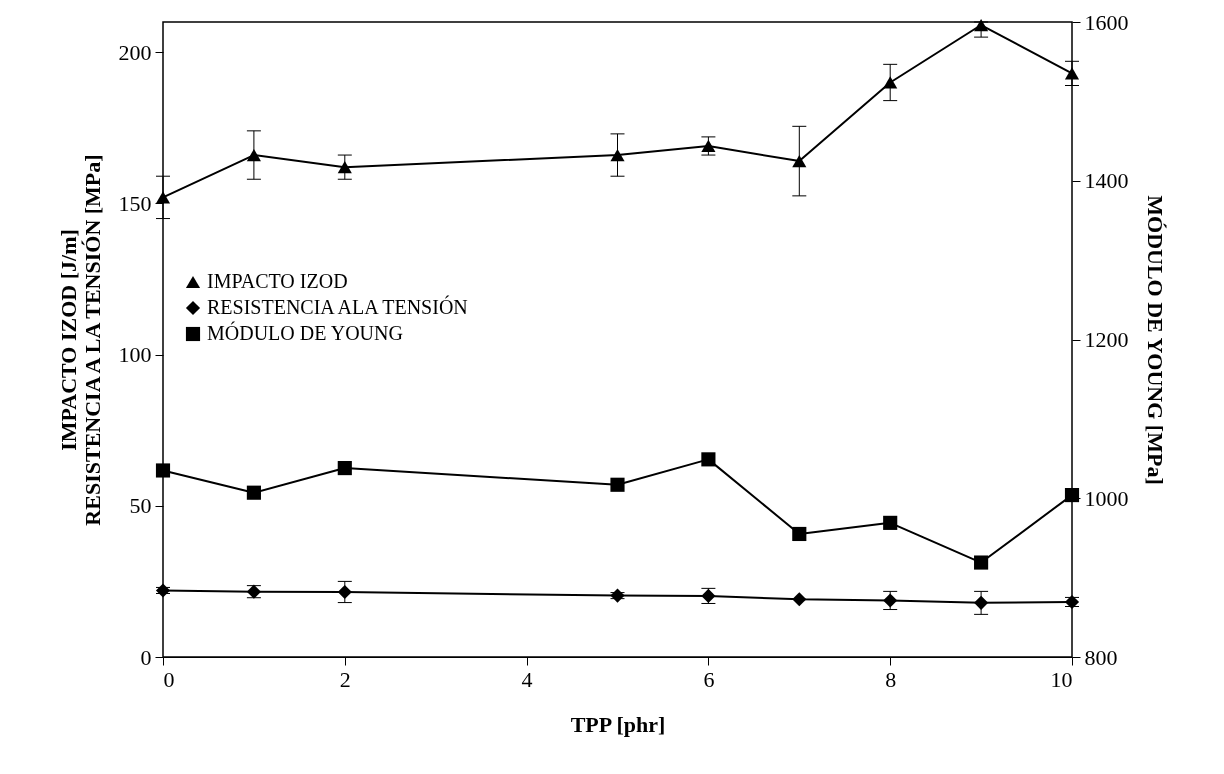 The image size is (1224, 774). Describe the element at coordinates (1101, 657) in the screenshot. I see `y2-tick-label: 800` at that location.